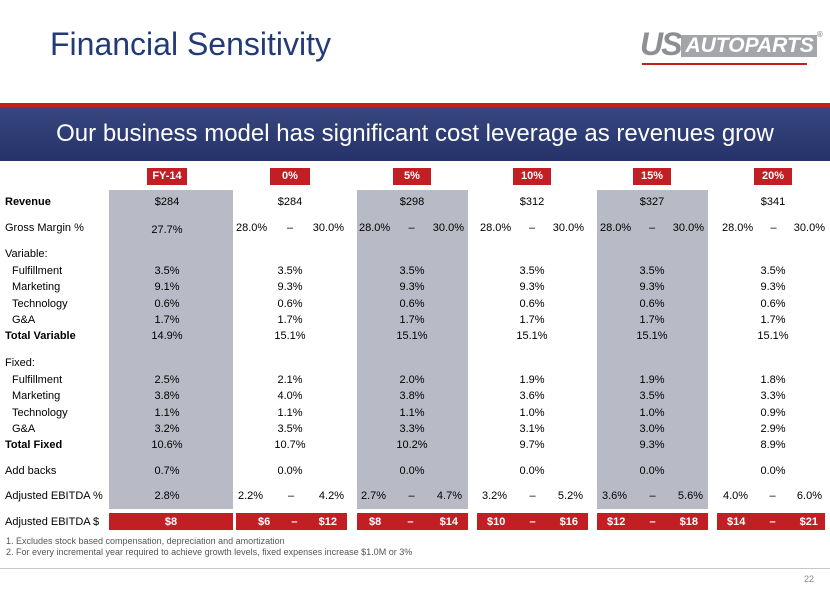 The image size is (830, 593). What do you see at coordinates (167, 287) in the screenshot?
I see `v-marketing-fy14: 9.1%` at bounding box center [167, 287].